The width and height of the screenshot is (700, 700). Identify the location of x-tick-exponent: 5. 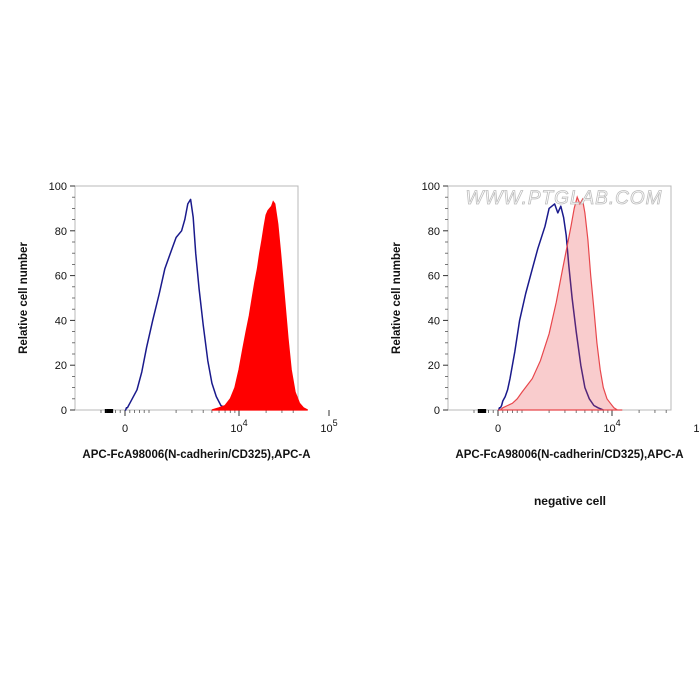
(335, 423).